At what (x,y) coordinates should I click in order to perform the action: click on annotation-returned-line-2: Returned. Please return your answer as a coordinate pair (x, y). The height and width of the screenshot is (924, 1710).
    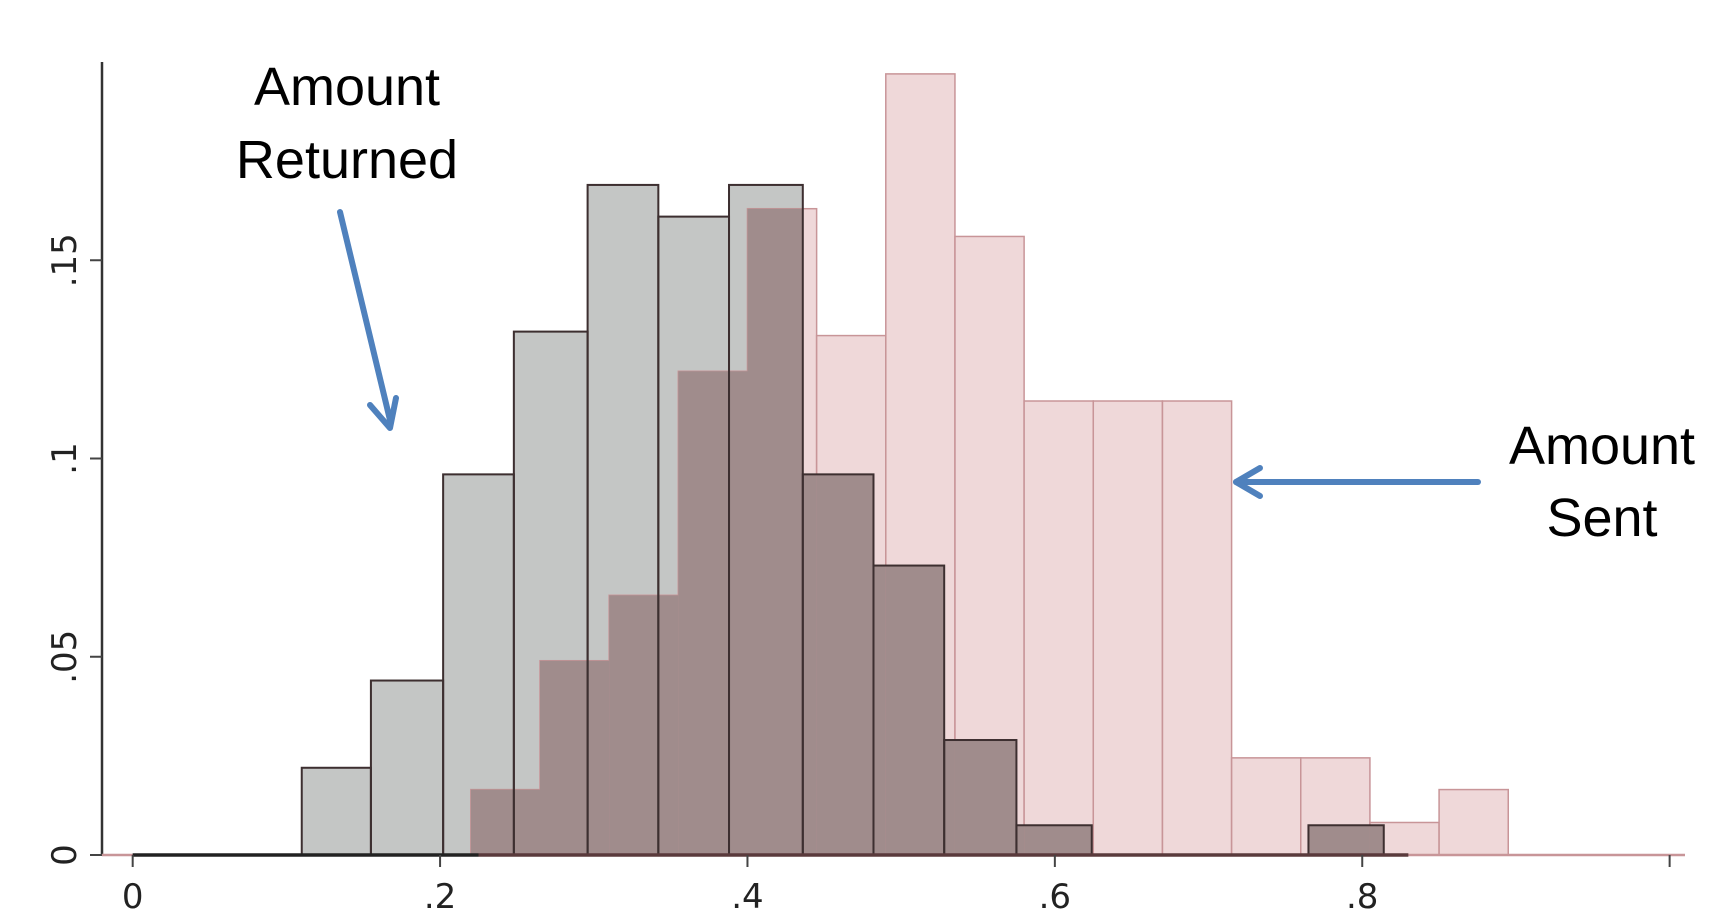
    Looking at the image, I should click on (347, 160).